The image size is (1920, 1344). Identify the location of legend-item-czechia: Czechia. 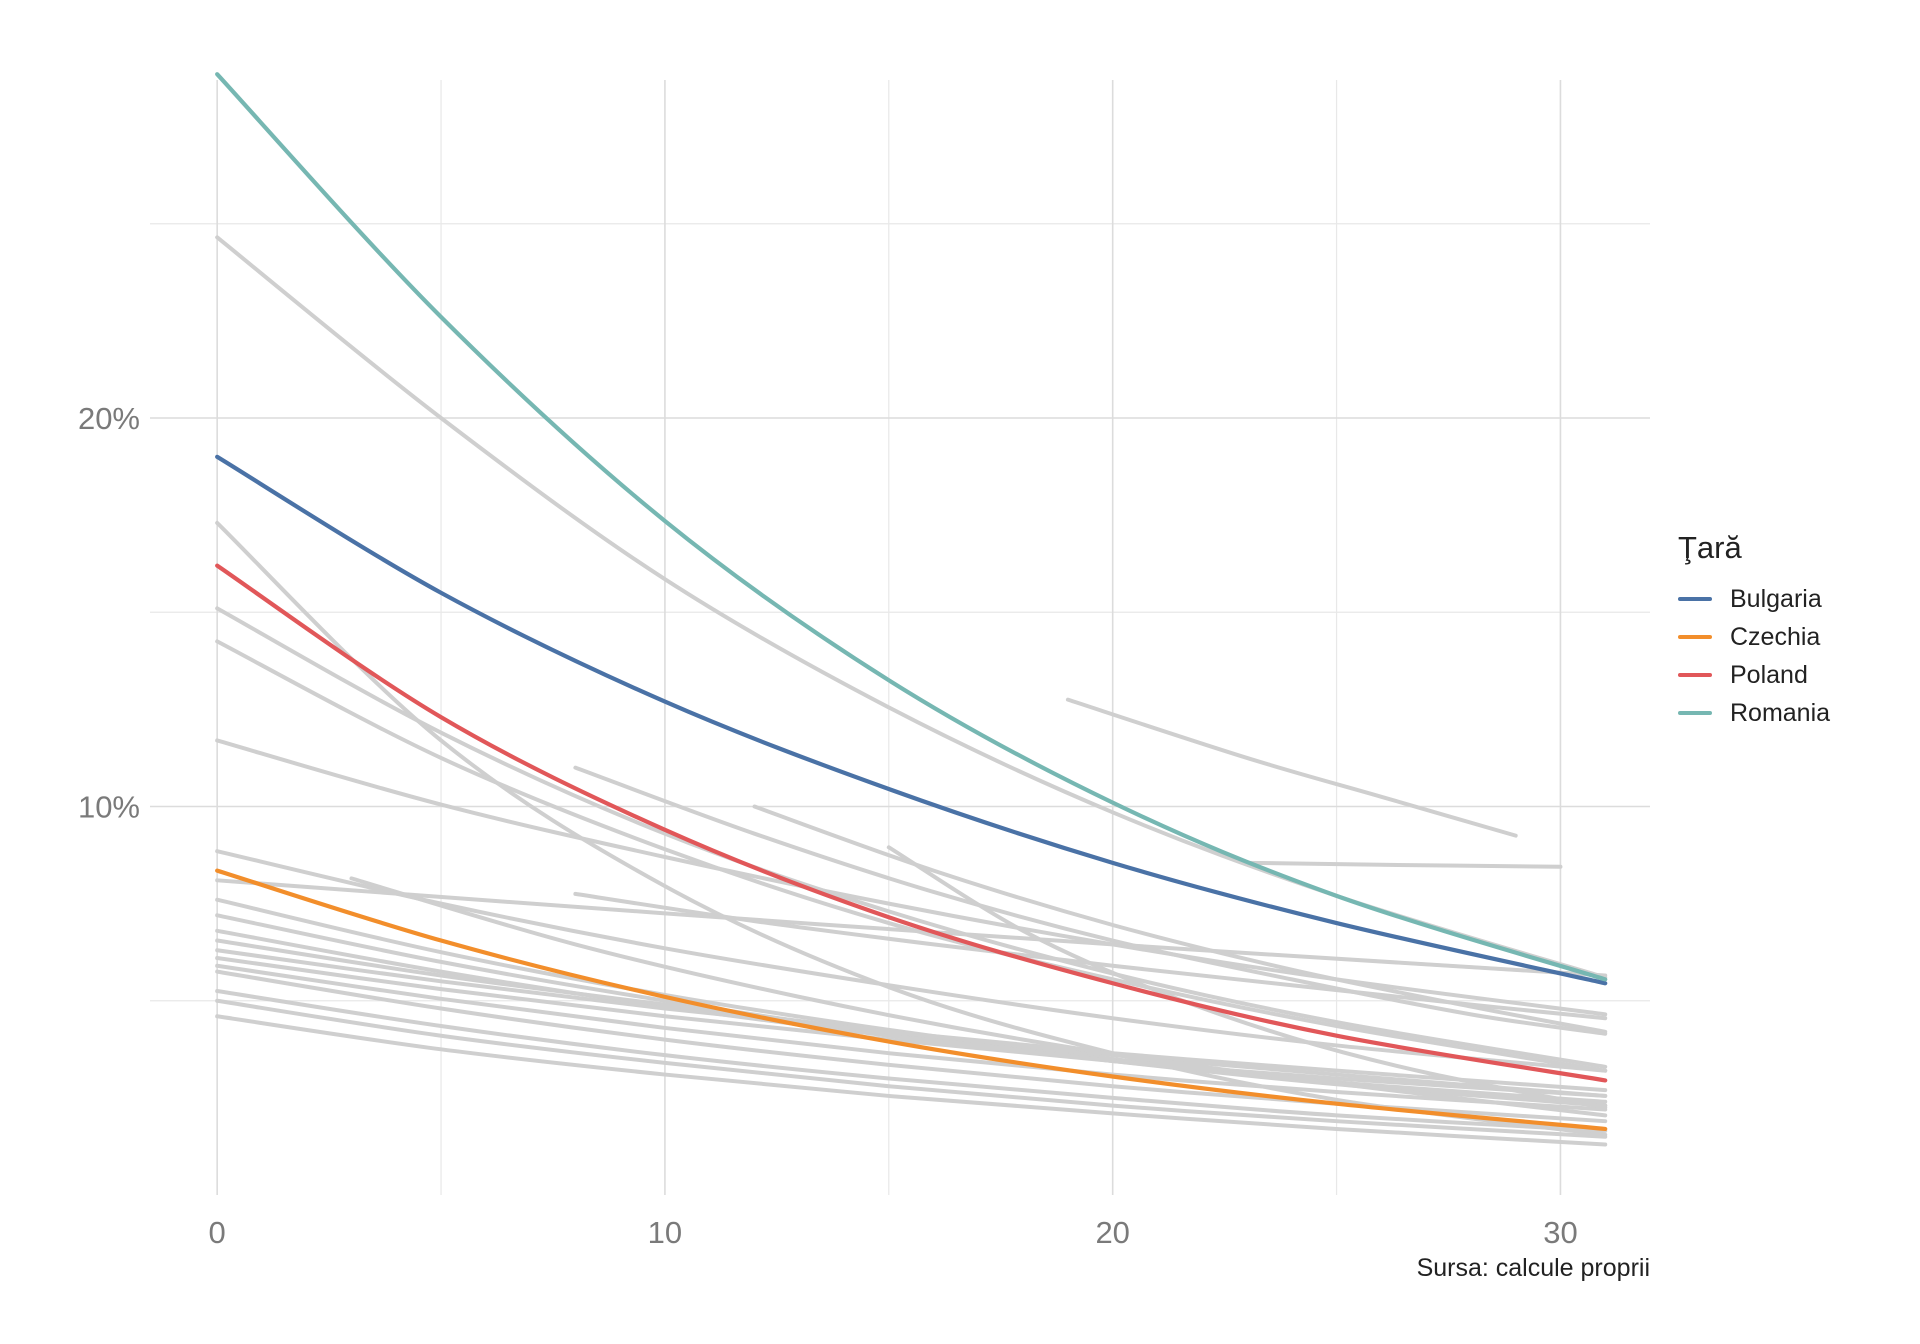
(1754, 637).